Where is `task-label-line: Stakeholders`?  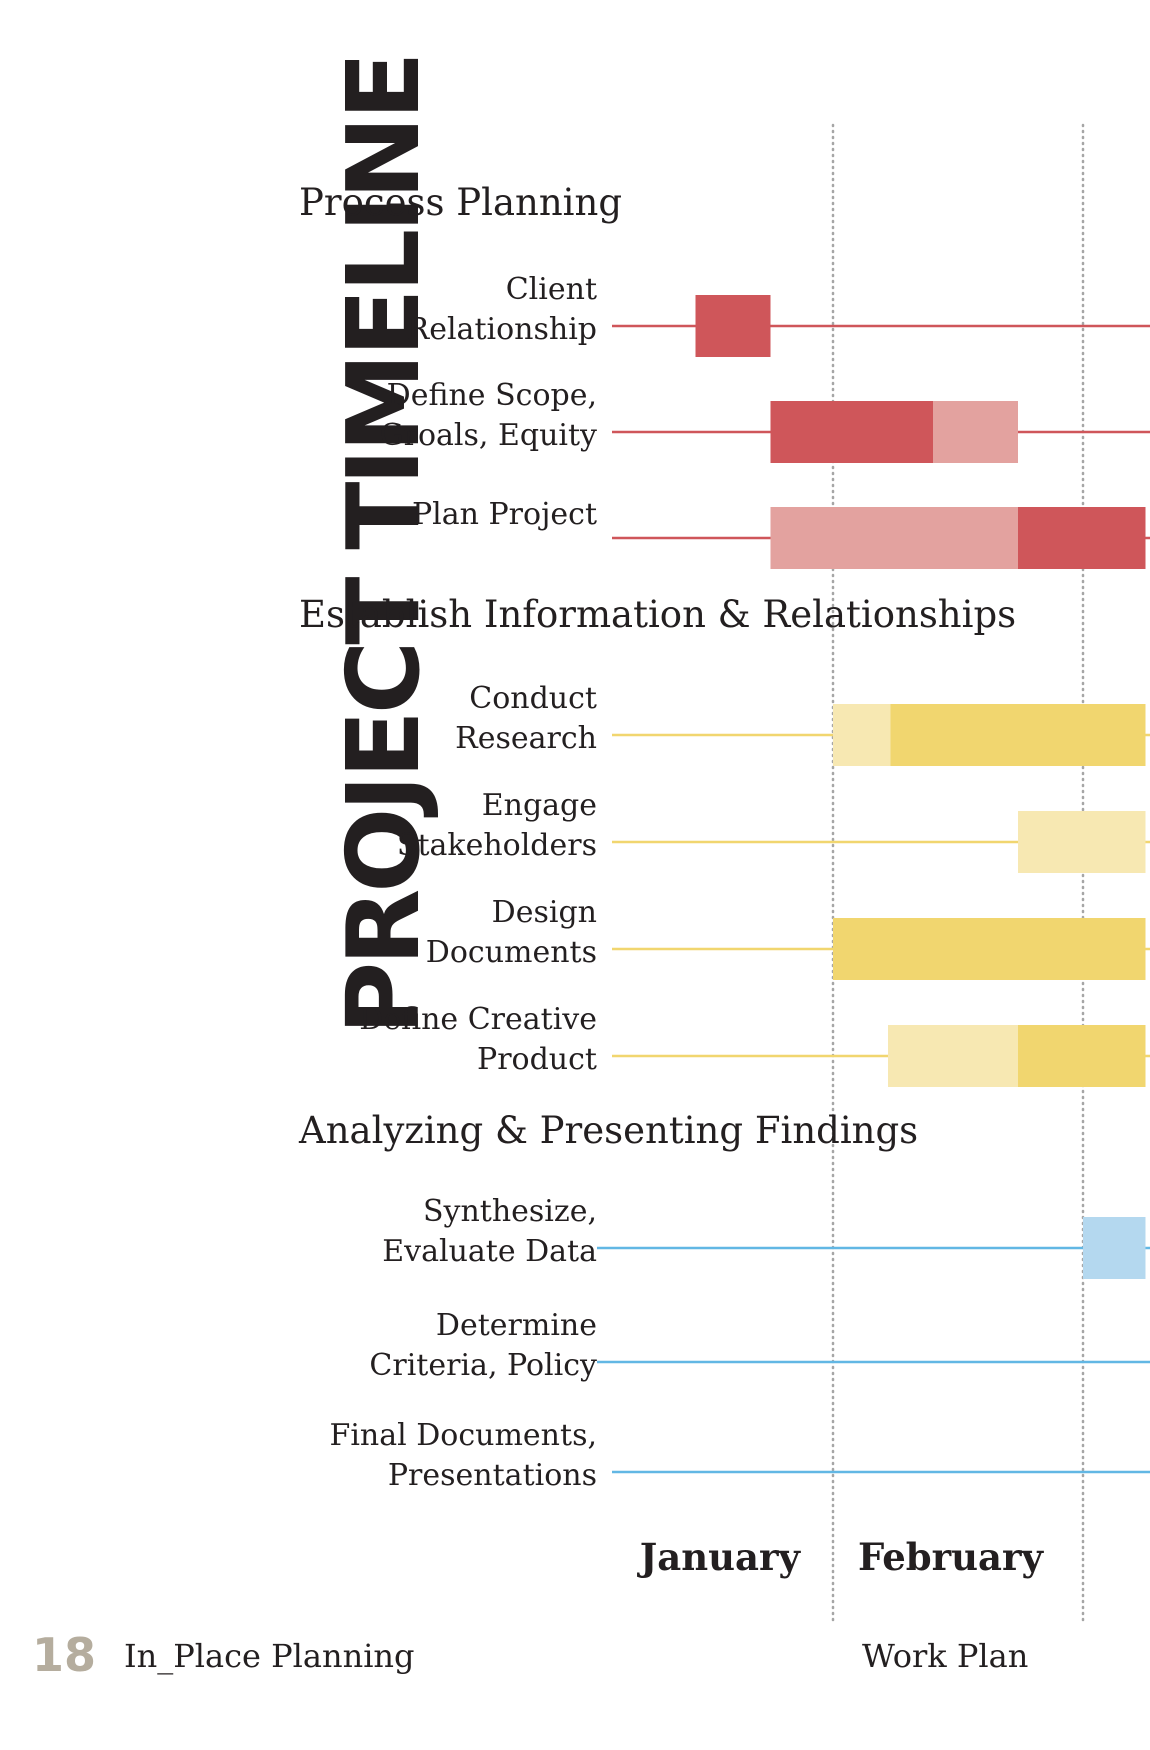
task-label-line: Stakeholders is located at coordinates (497, 845).